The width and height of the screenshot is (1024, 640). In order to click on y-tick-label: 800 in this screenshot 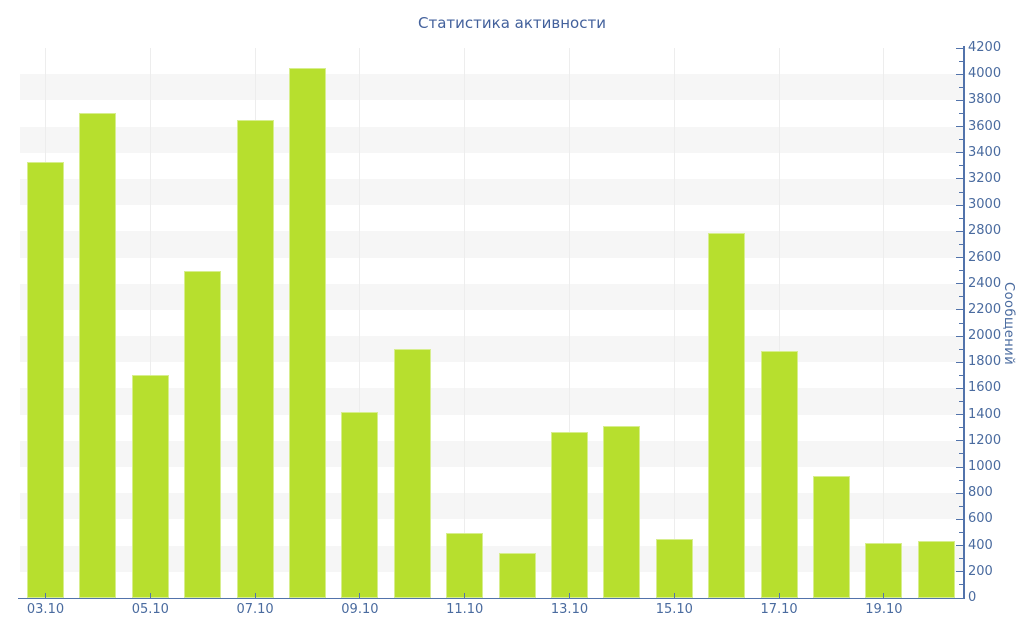, I will do `click(980, 493)`.